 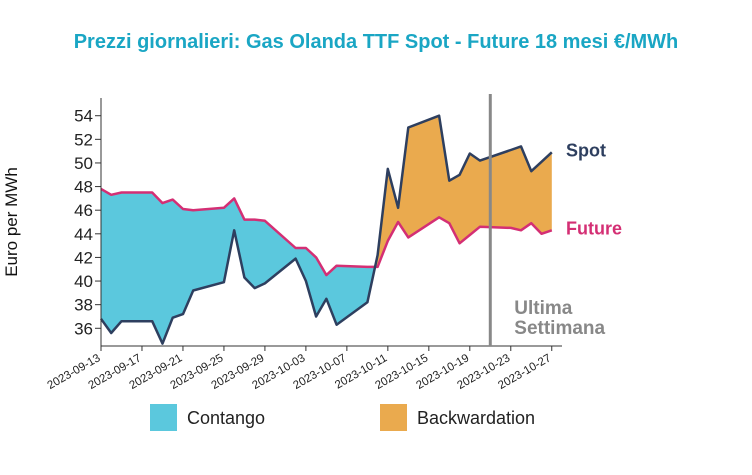 What do you see at coordinates (83, 163) in the screenshot?
I see `y-tick-label: 50` at bounding box center [83, 163].